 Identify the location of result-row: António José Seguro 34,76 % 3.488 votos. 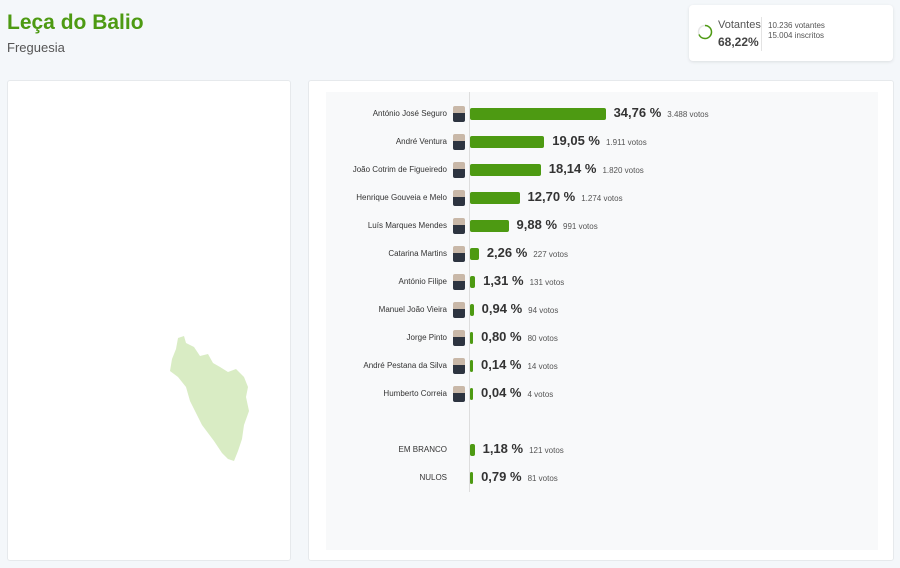
(602, 114).